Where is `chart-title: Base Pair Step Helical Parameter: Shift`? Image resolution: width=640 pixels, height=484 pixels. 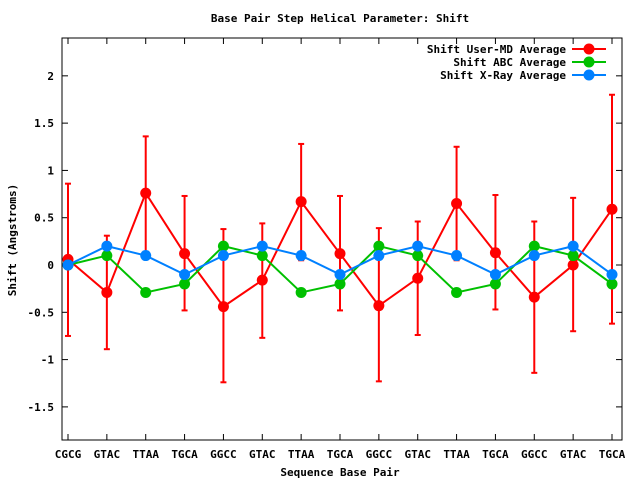
chart-title: Base Pair Step Helical Parameter: Shift is located at coordinates (340, 18).